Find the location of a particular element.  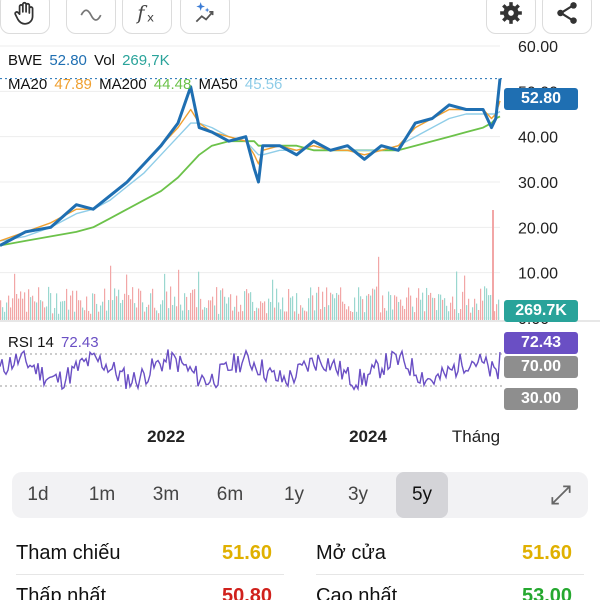

svg-text: x is located at coordinates (150, 18).